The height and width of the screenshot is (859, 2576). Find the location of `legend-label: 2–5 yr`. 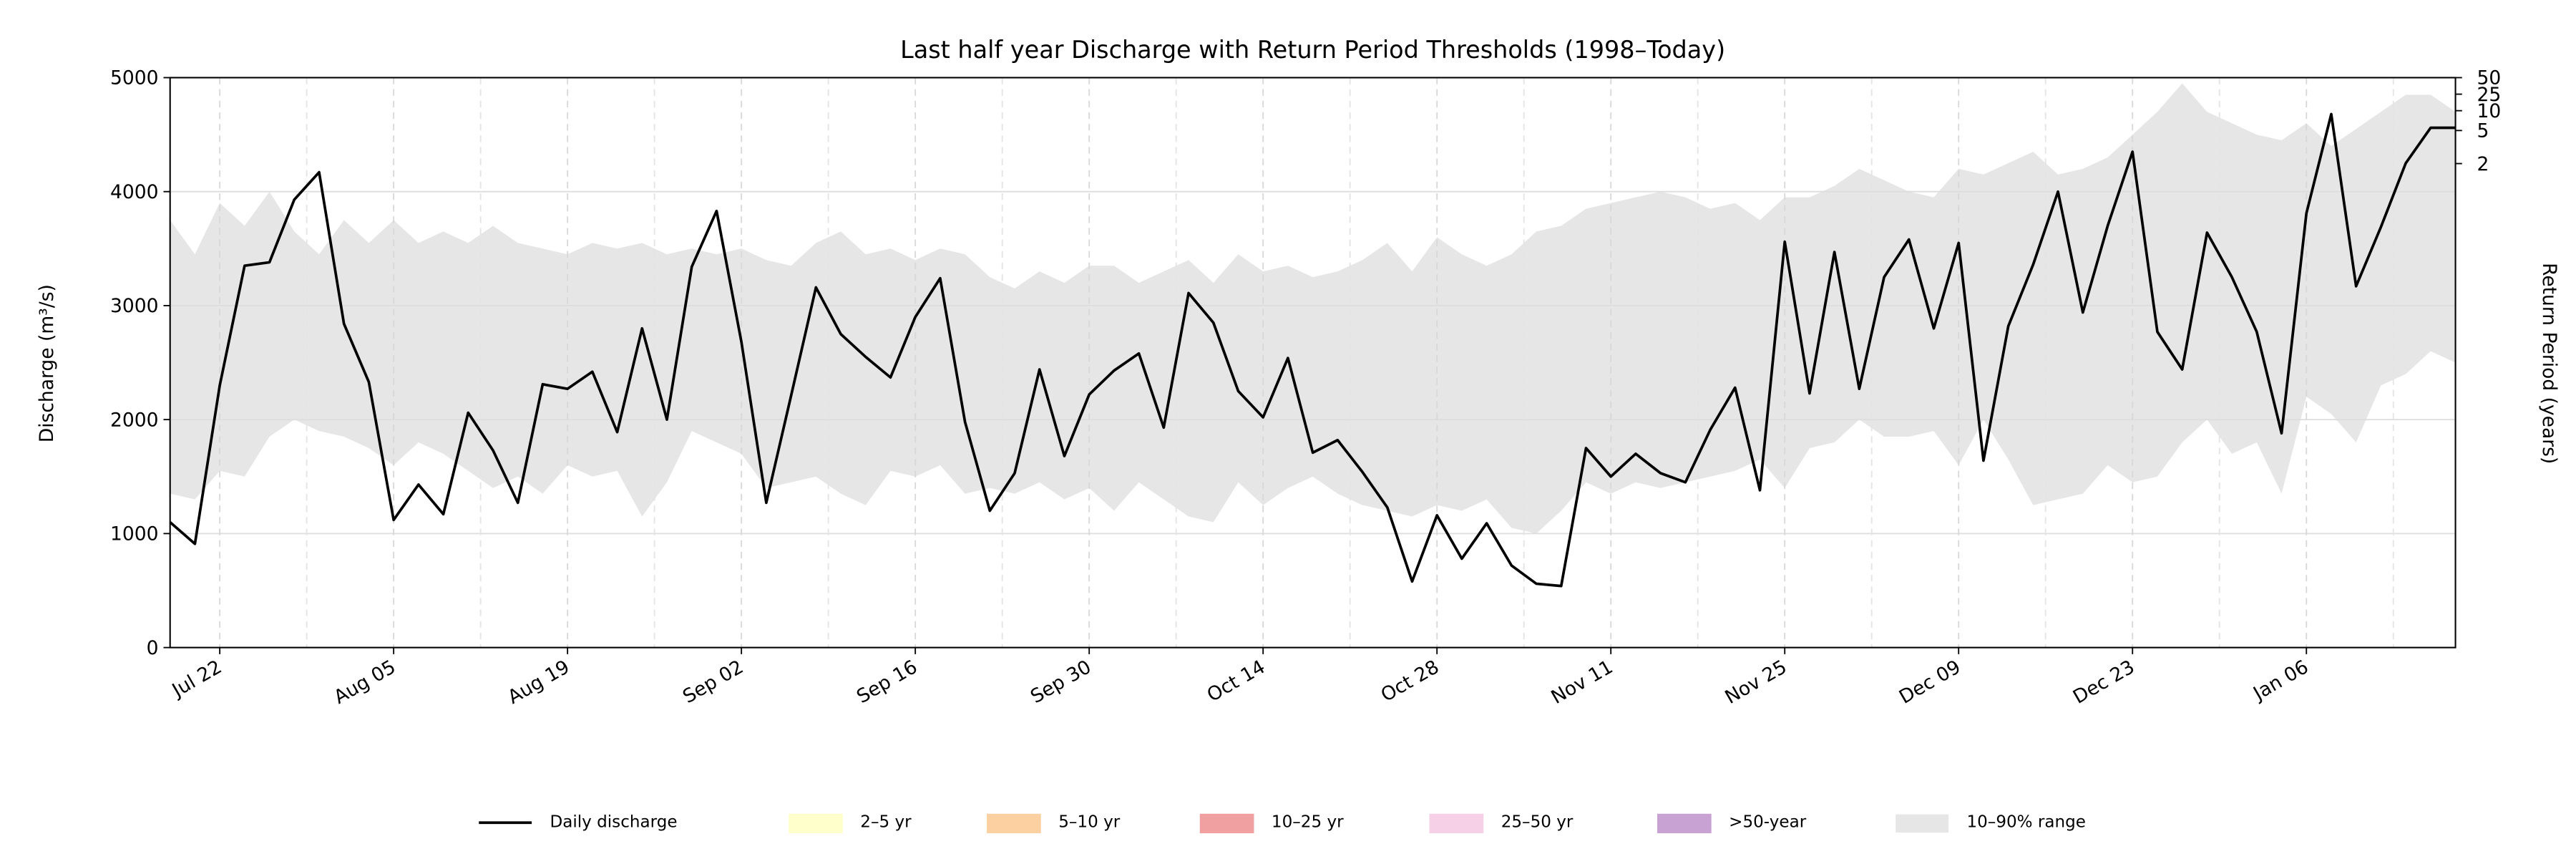

legend-label: 2–5 yr is located at coordinates (886, 822).